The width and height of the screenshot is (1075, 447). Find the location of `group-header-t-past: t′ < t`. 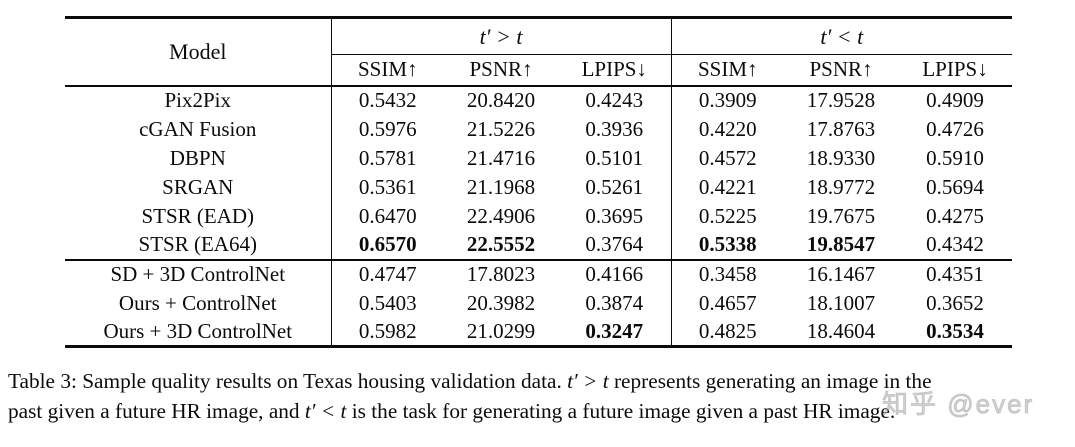

group-header-t-past: t′ < t is located at coordinates (842, 36).